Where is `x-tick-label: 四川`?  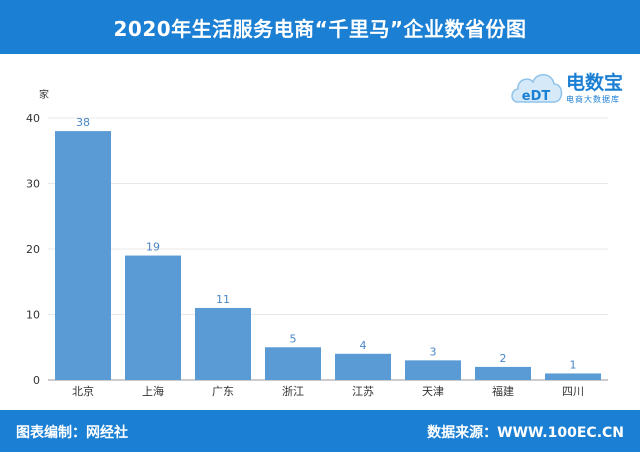 x-tick-label: 四川 is located at coordinates (573, 391).